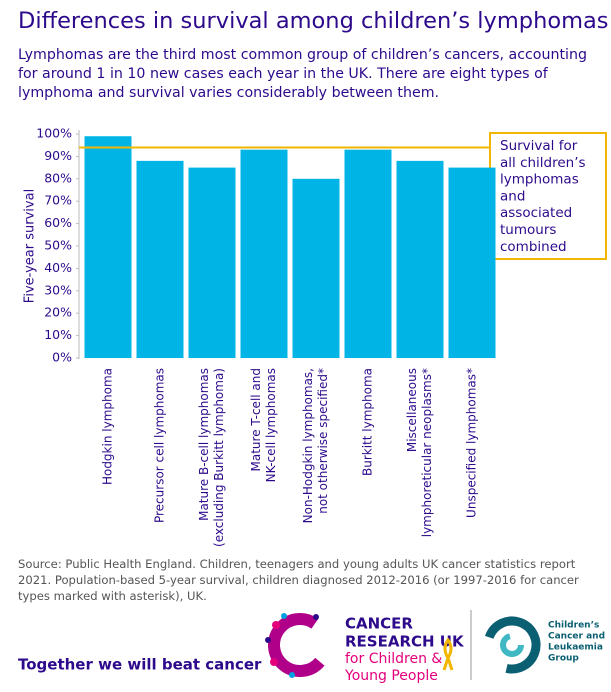 The height and width of the screenshot is (692, 611). Describe the element at coordinates (160, 445) in the screenshot. I see `x-tick-label: Precursor cell lymphomas` at that location.